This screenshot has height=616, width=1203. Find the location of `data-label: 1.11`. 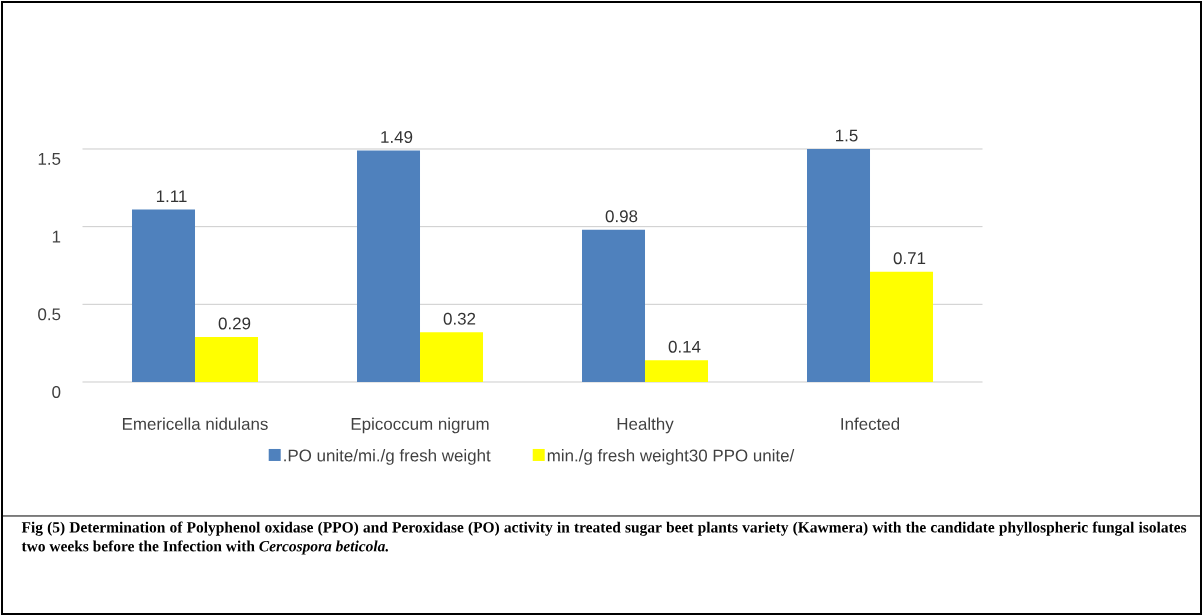

data-label: 1.11 is located at coordinates (171, 196).